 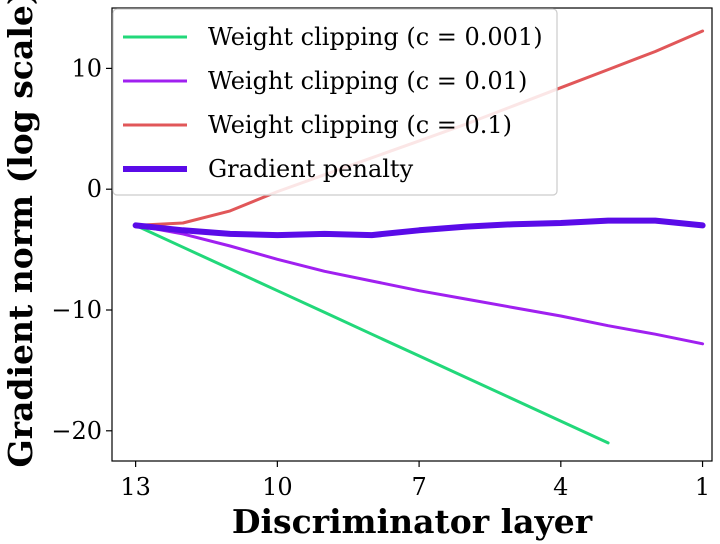 What do you see at coordinates (367, 81) in the screenshot?
I see `legend-label: Weight clipping (c = 0.01)` at bounding box center [367, 81].